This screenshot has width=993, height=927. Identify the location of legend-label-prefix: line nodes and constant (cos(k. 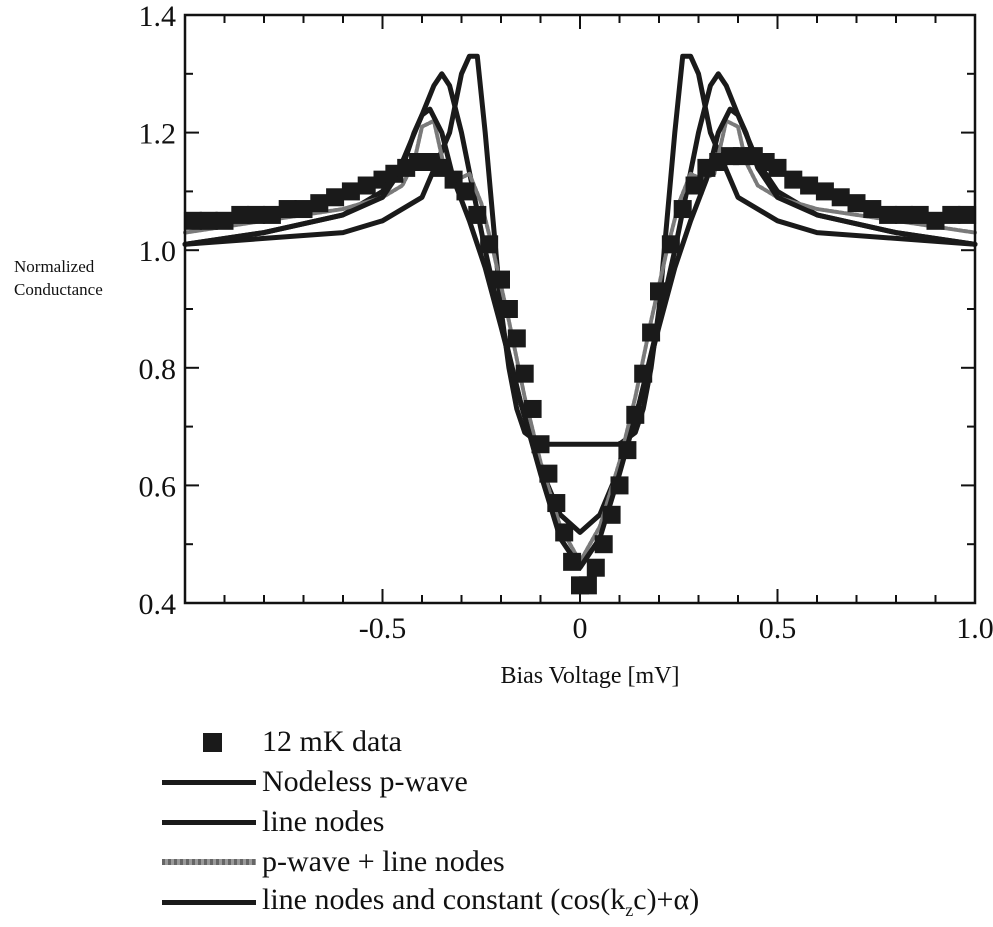
(444, 899).